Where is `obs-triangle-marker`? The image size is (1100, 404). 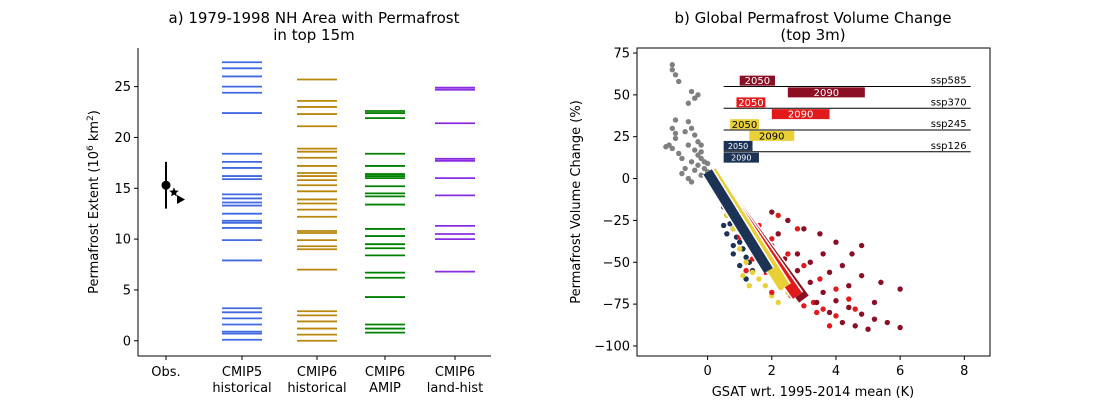 obs-triangle-marker is located at coordinates (181, 199).